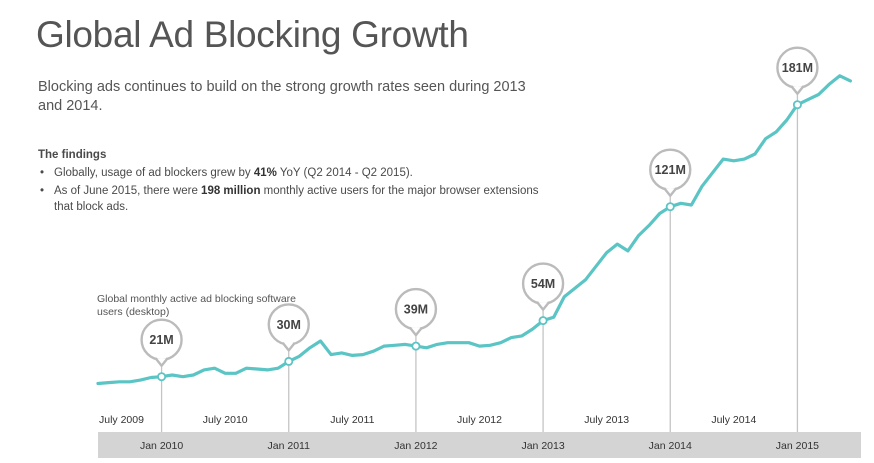  I want to click on page-title: Global Ad Blocking Growth, so click(252, 34).